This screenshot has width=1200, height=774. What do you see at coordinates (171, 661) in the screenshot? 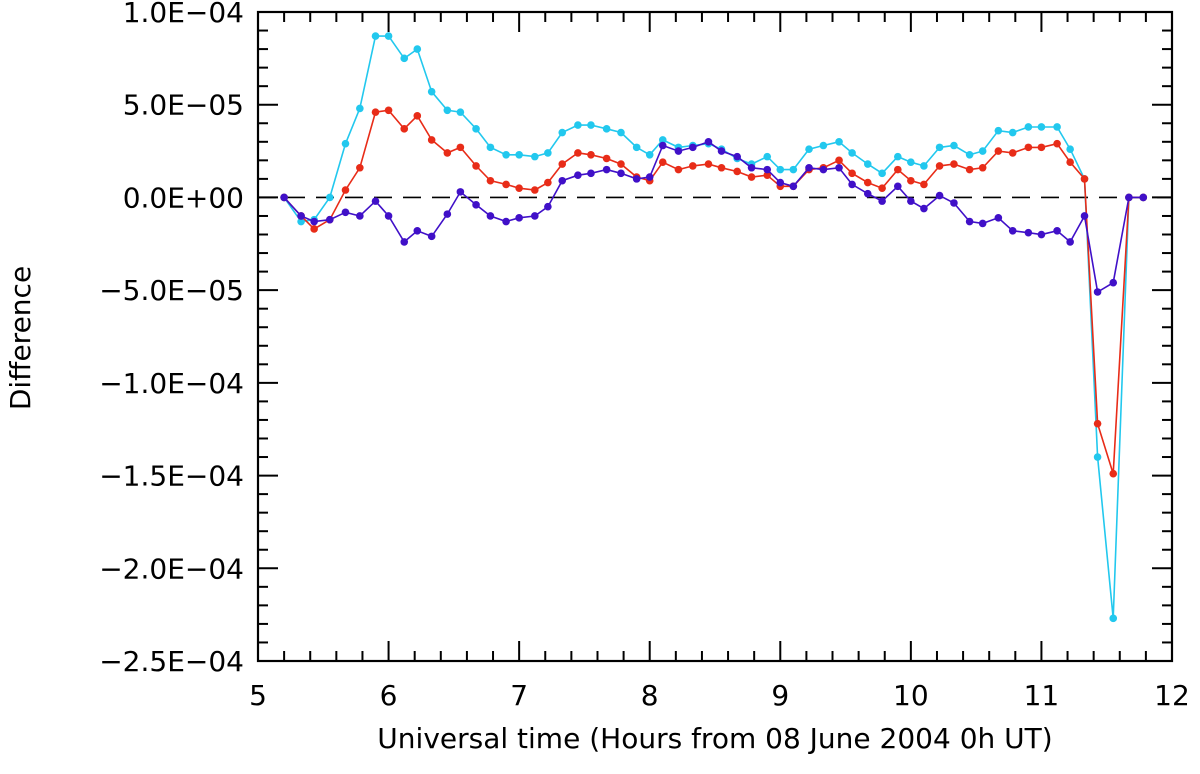
I see `y-tick-label: −2.5E−04` at bounding box center [171, 661].